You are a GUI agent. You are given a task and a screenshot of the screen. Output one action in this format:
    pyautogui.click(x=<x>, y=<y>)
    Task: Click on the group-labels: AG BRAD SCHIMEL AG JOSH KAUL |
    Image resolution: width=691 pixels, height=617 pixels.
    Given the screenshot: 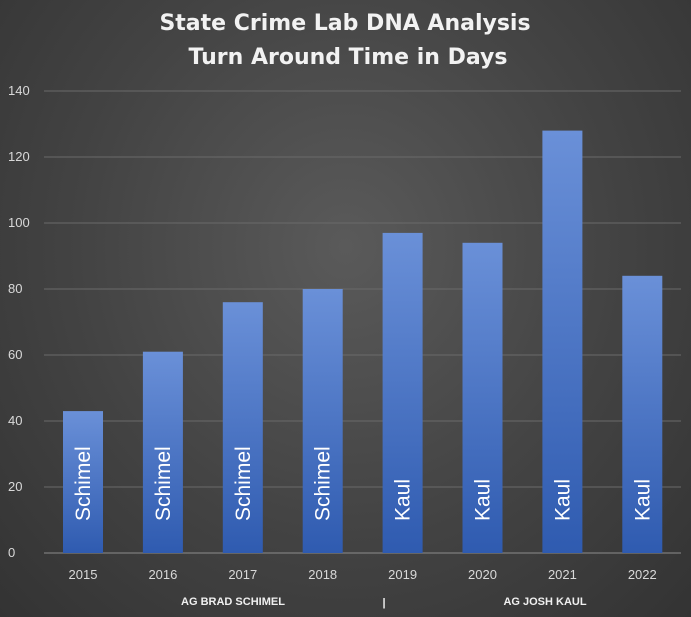 What is the action you would take?
    pyautogui.click(x=384, y=602)
    